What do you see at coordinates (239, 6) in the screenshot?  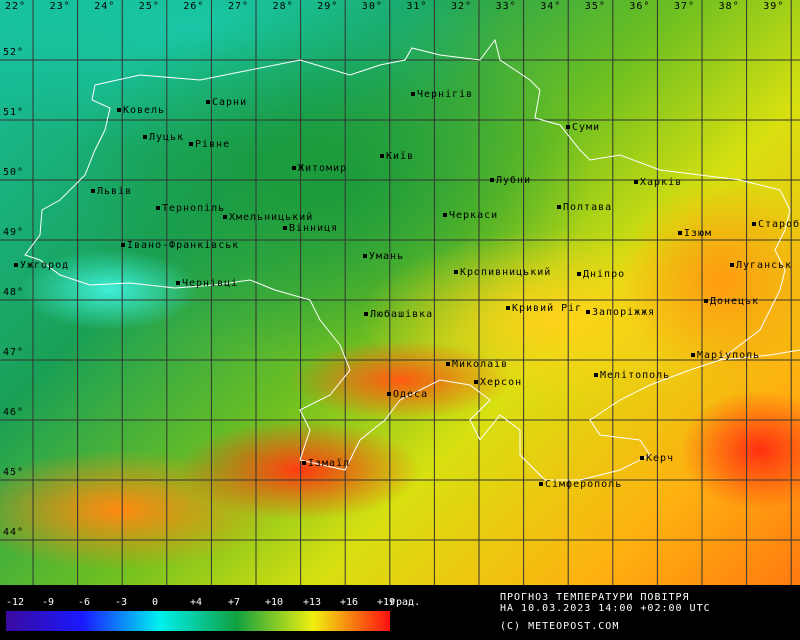 I see `longitude-label: 27°` at bounding box center [239, 6].